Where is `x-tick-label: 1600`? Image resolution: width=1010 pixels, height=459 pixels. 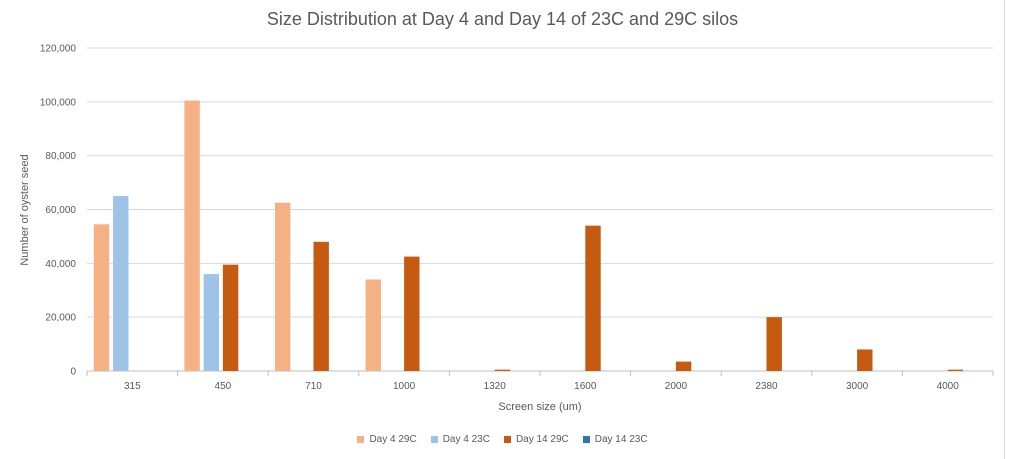 x-tick-label: 1600 is located at coordinates (585, 386).